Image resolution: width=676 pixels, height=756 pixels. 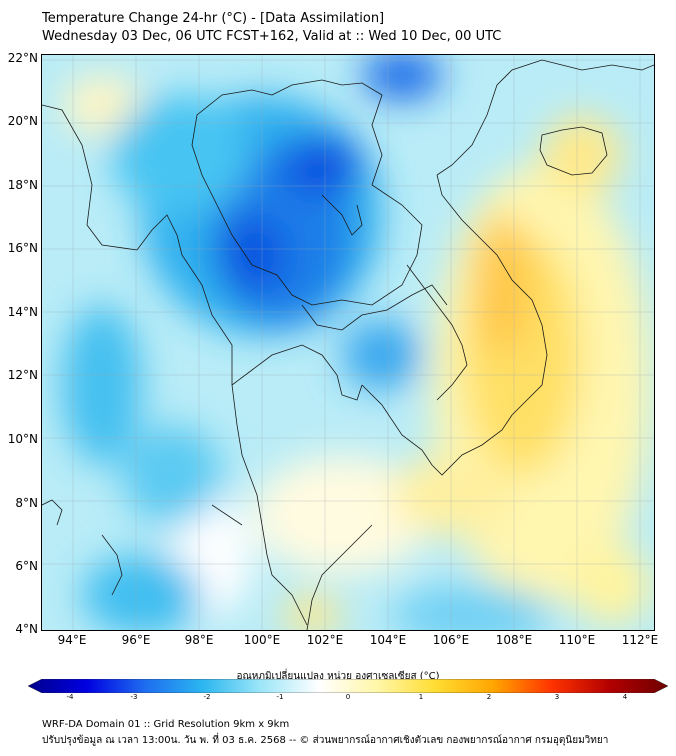 What do you see at coordinates (72, 640) in the screenshot?
I see `lon-label: 94°E` at bounding box center [72, 640].